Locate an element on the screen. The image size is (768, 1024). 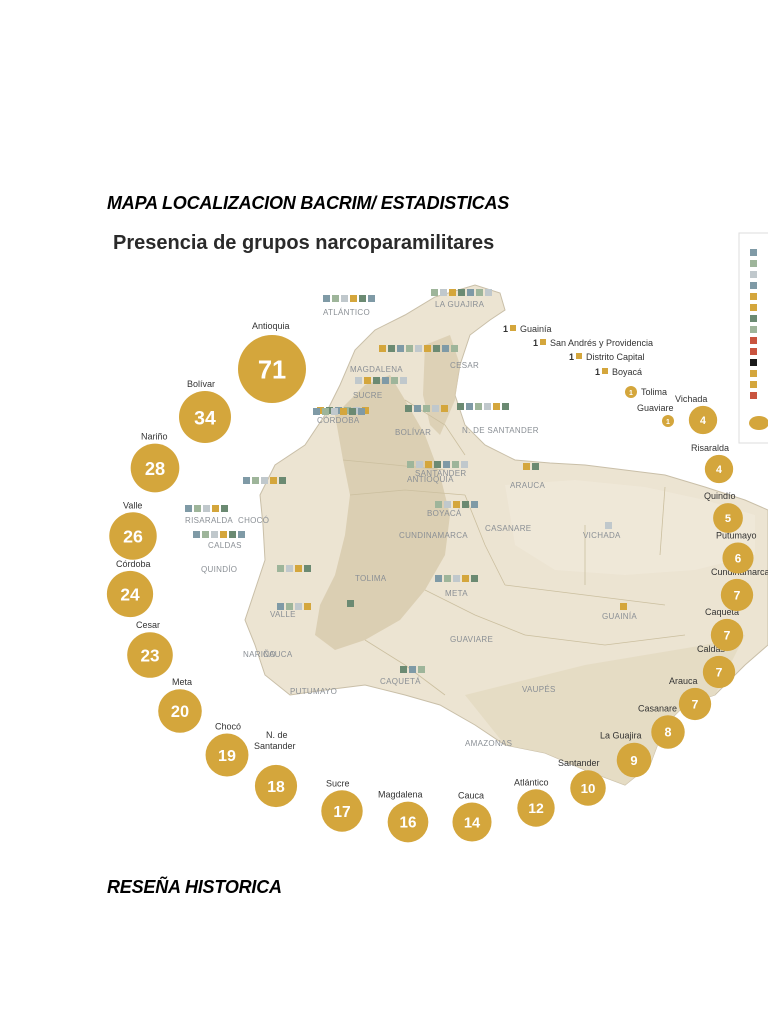
bubble-value-atlantico: 12 is located at coordinates (536, 808).